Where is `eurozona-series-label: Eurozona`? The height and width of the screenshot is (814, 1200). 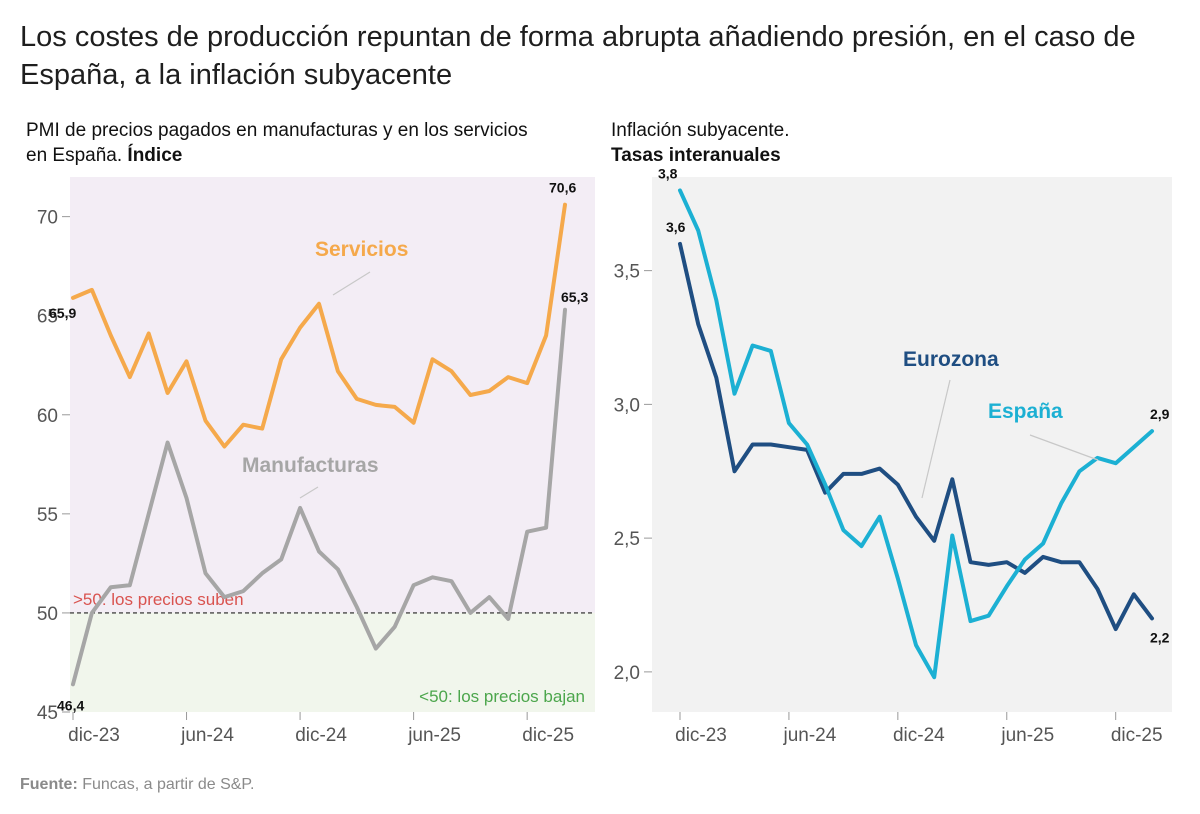
eurozona-series-label: Eurozona is located at coordinates (951, 359).